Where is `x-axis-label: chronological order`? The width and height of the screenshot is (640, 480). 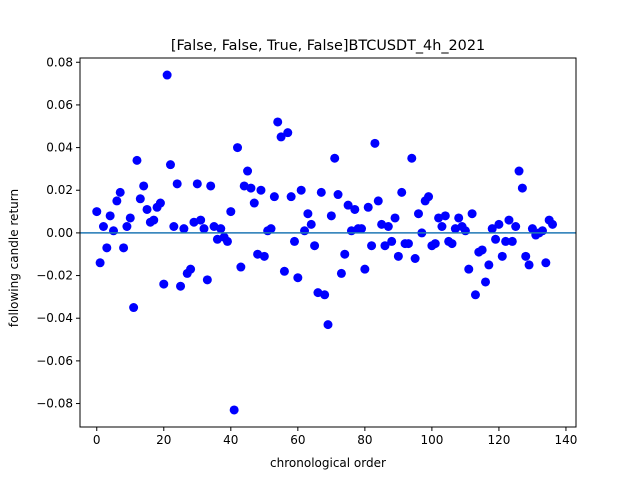 x-axis-label: chronological order is located at coordinates (328, 463).